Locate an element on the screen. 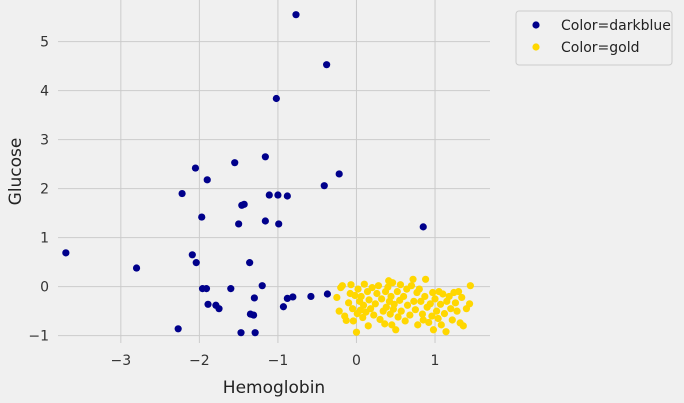 The image size is (684, 403). y-tick-label: 0 is located at coordinates (44, 288).